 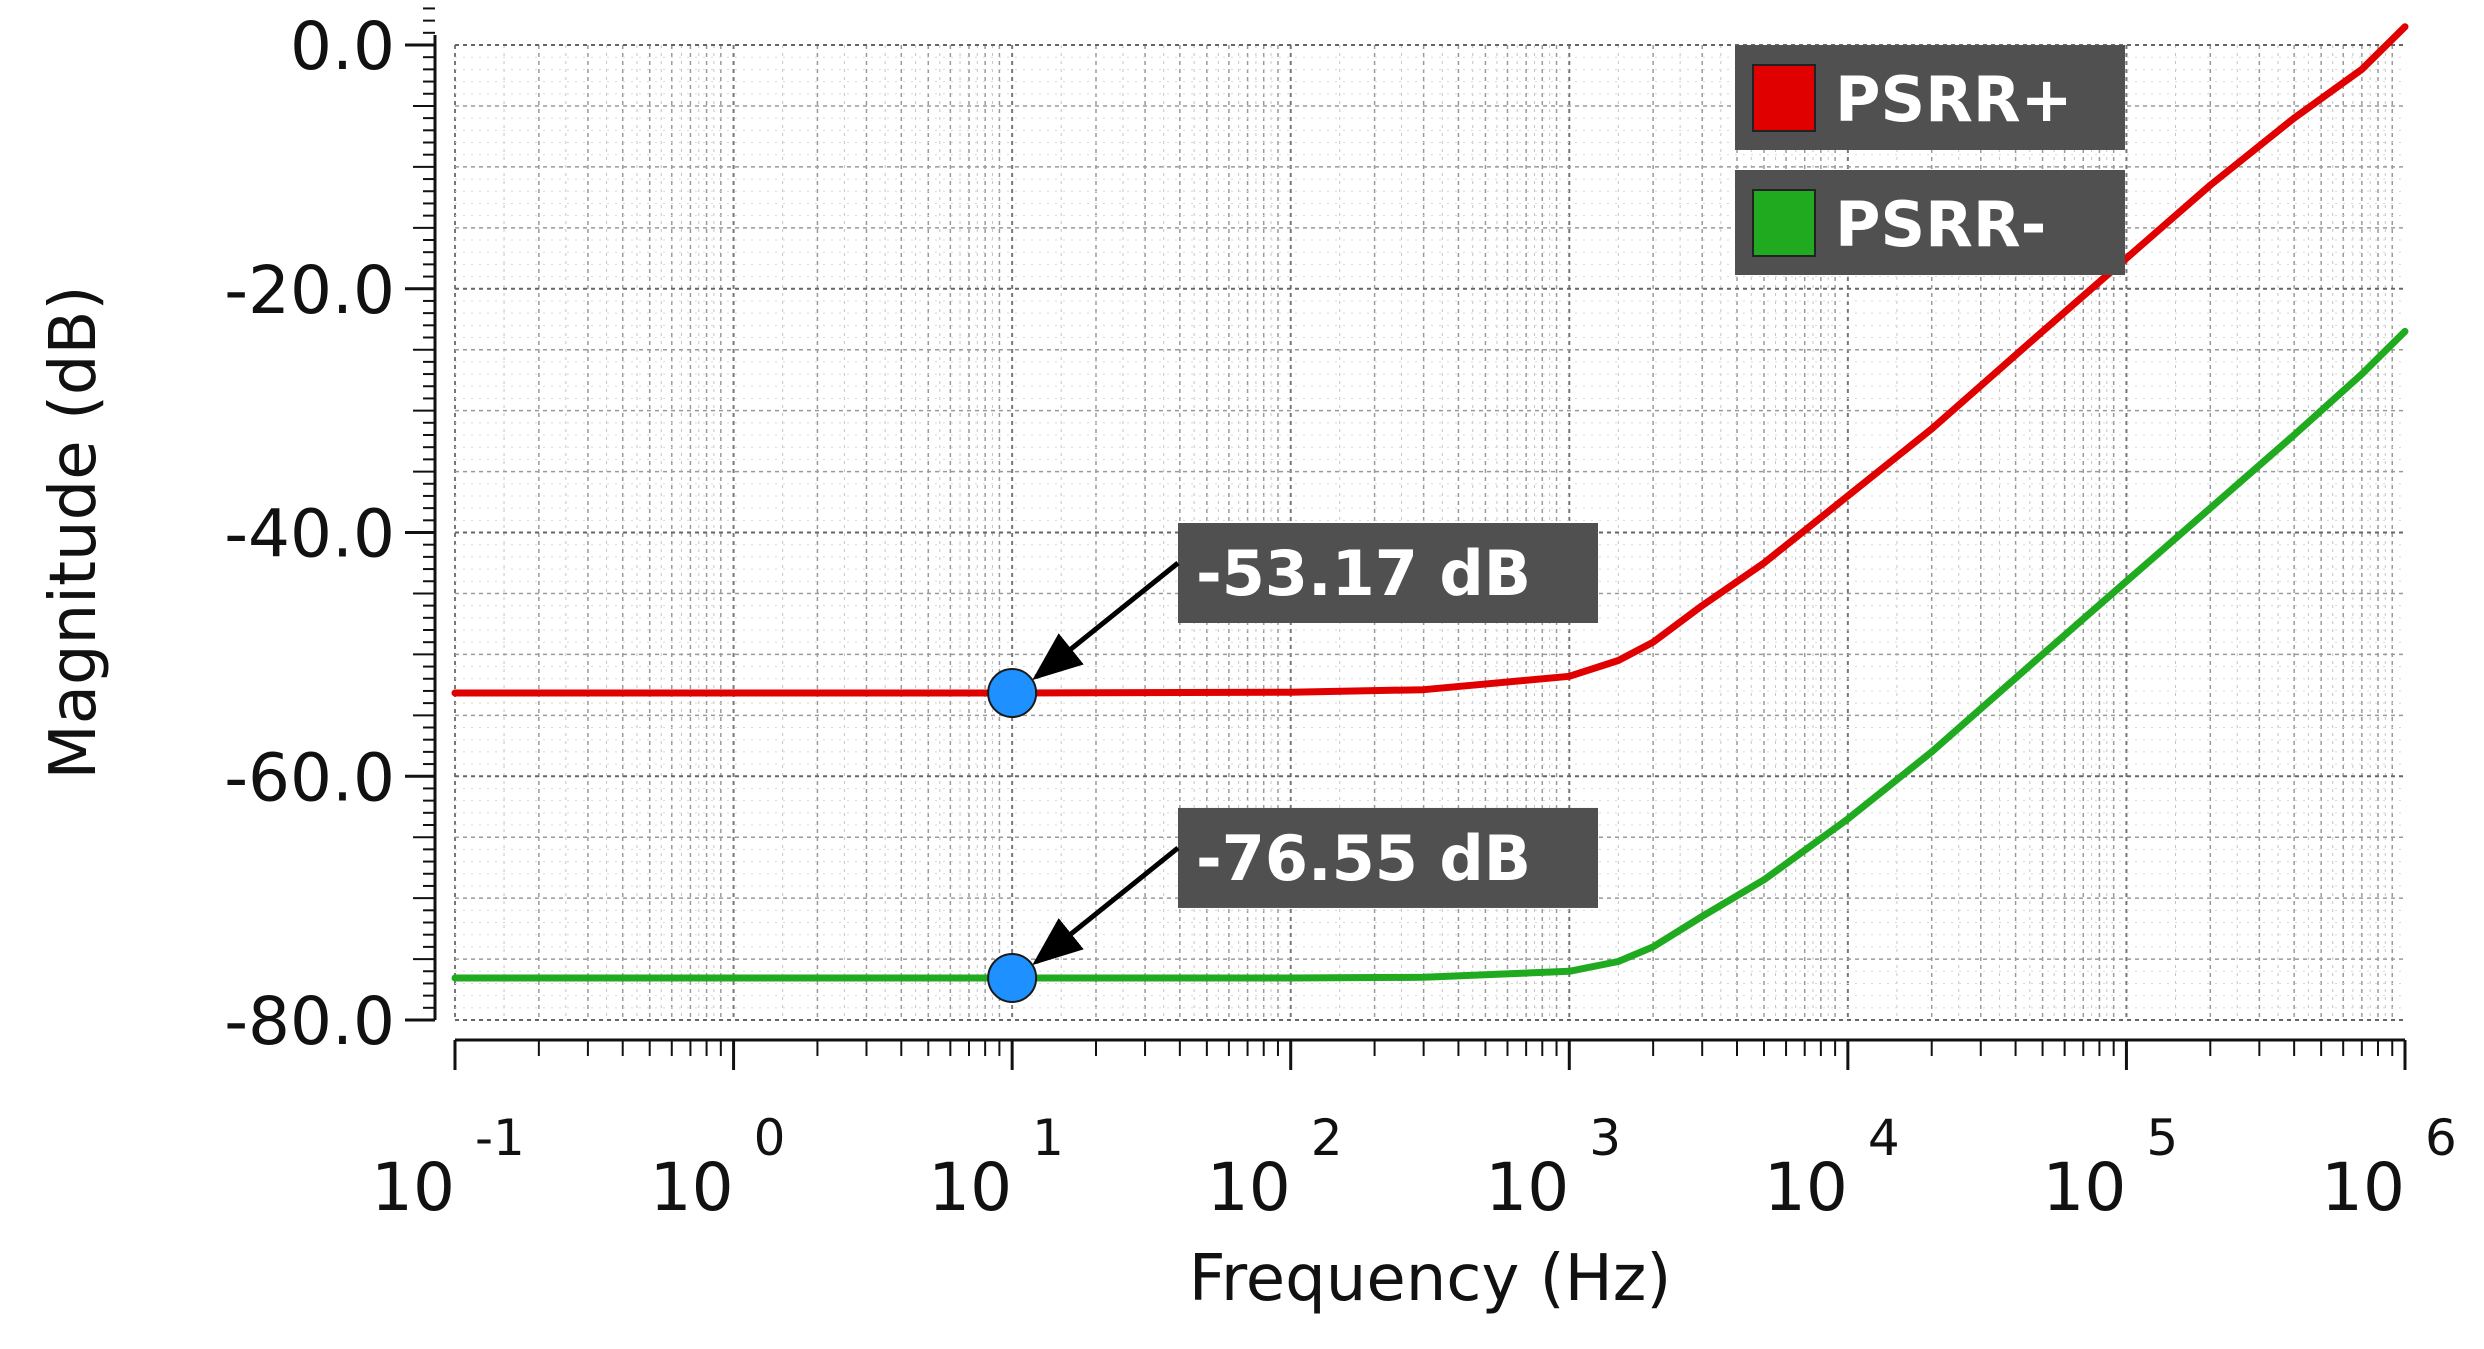 I want to click on annotation-label: -76.55 dB, so click(x=1363, y=858).